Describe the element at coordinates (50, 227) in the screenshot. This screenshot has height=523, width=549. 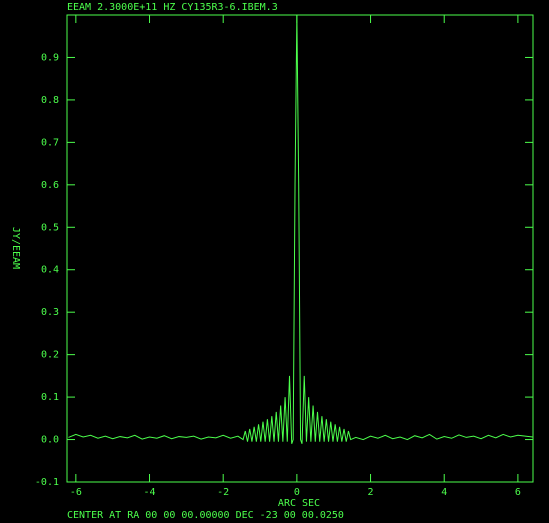
I see `y-tick-label: 0.5` at that location.